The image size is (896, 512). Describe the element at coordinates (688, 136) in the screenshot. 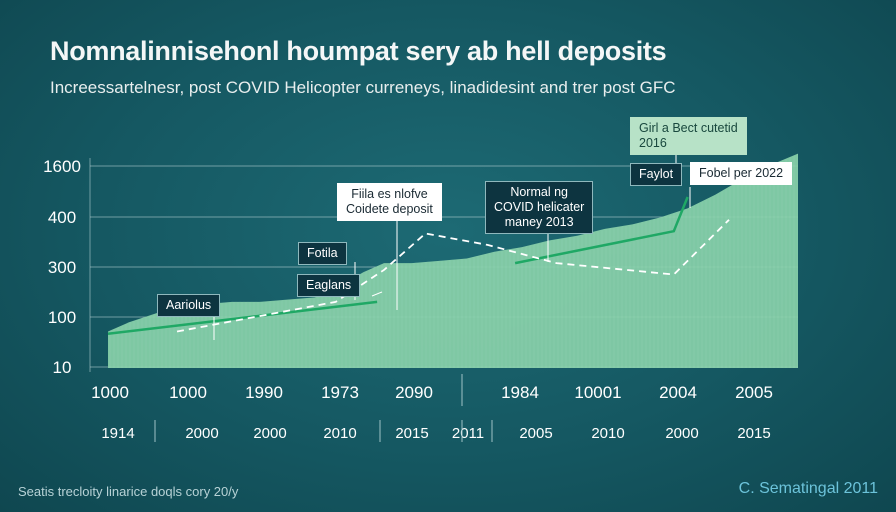

I see `annotation-girla: Girl a Bect cutetid 2016` at that location.